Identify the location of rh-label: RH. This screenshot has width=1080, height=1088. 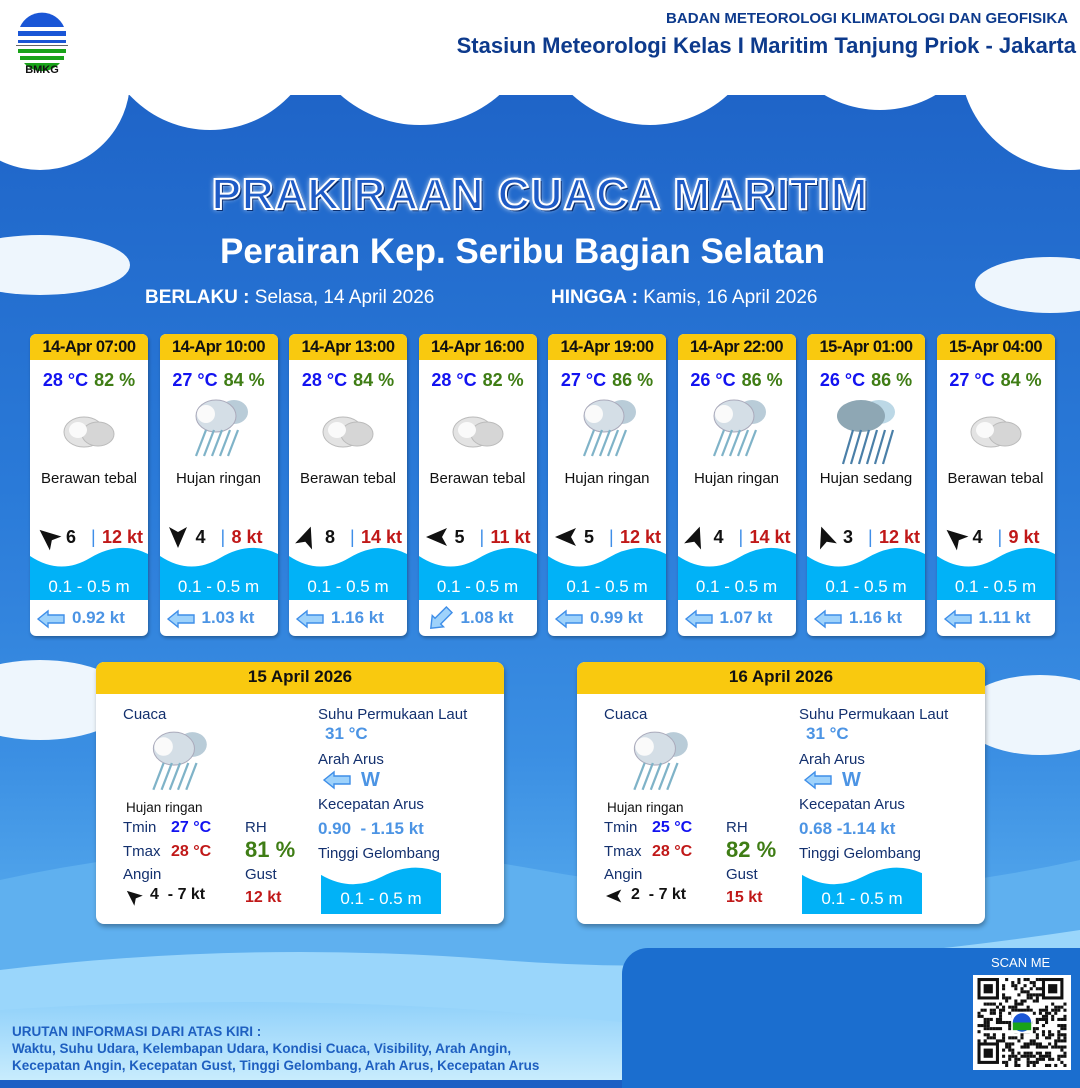
(256, 827).